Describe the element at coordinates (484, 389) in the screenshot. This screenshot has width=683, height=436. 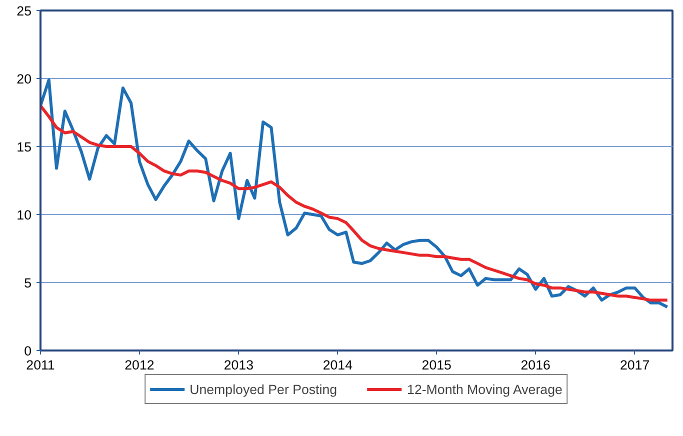
I see `legend-label: 12-Month Moving Average` at that location.